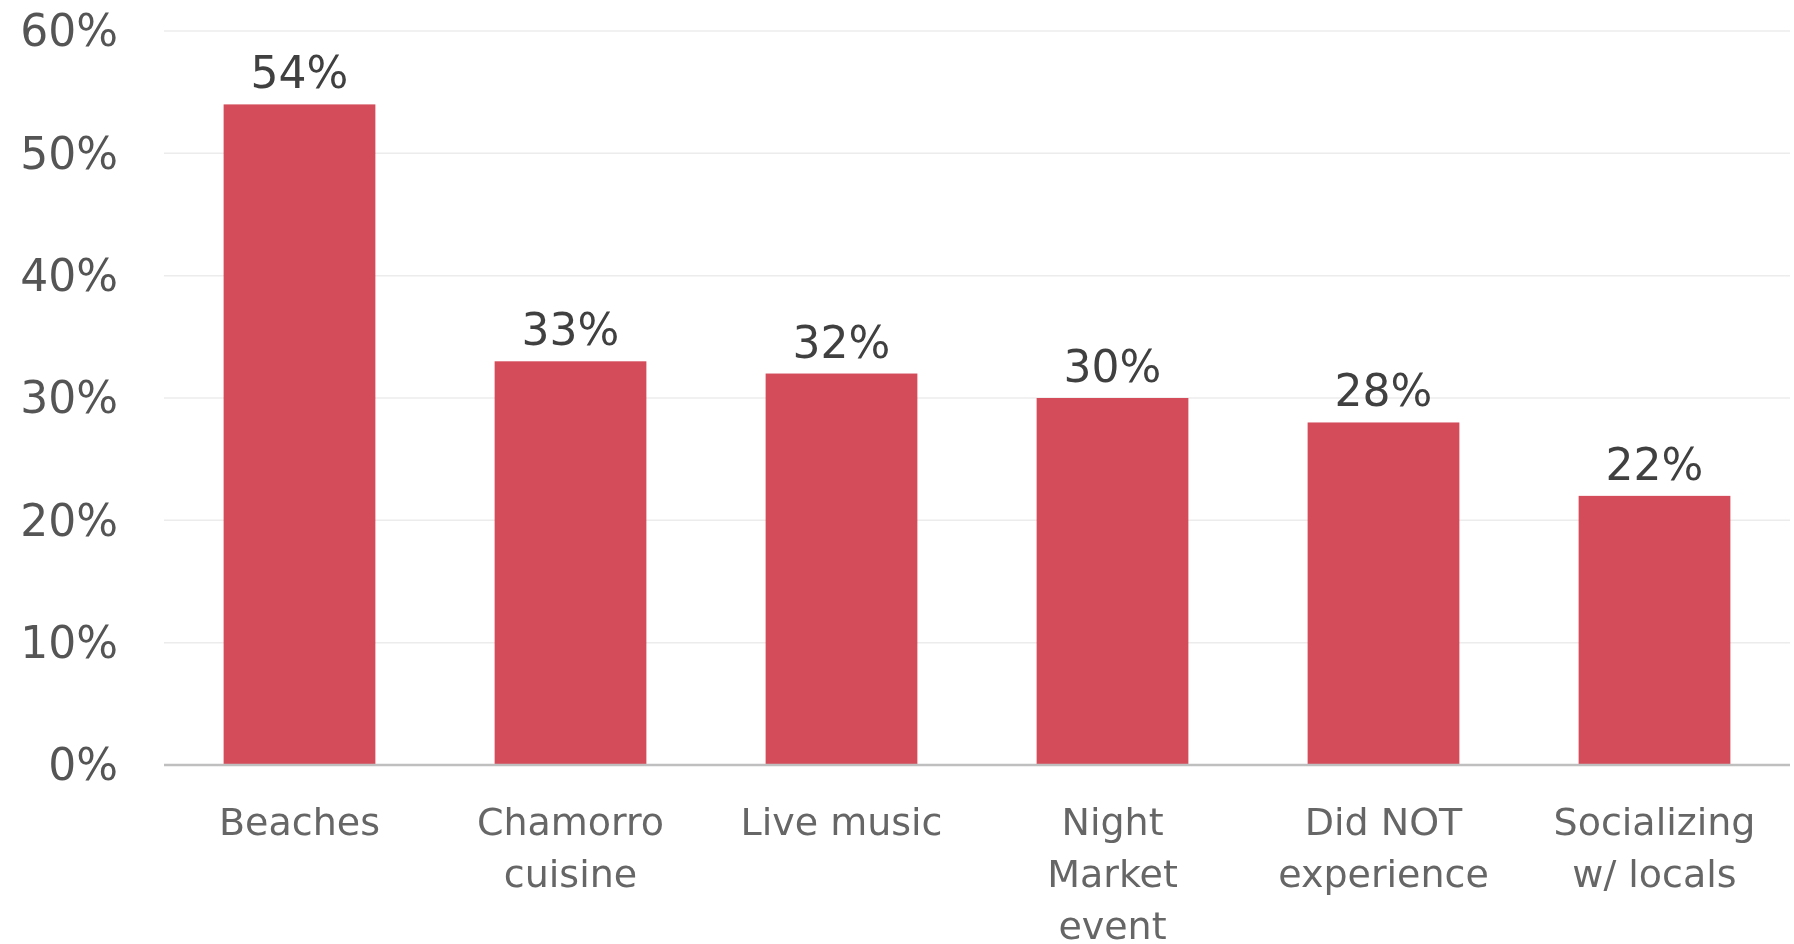 The image size is (1794, 944). What do you see at coordinates (299, 73) in the screenshot?
I see `data-label: 54%` at bounding box center [299, 73].